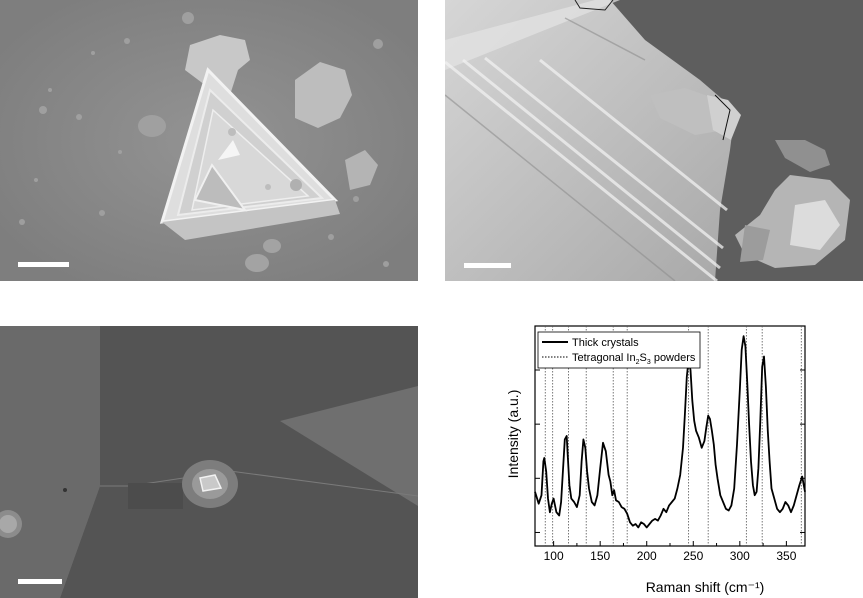 Image resolution: width=863 pixels, height=598 pixels. What do you see at coordinates (600, 556) in the screenshot?
I see `x-tick-label-150: 150` at bounding box center [600, 556].